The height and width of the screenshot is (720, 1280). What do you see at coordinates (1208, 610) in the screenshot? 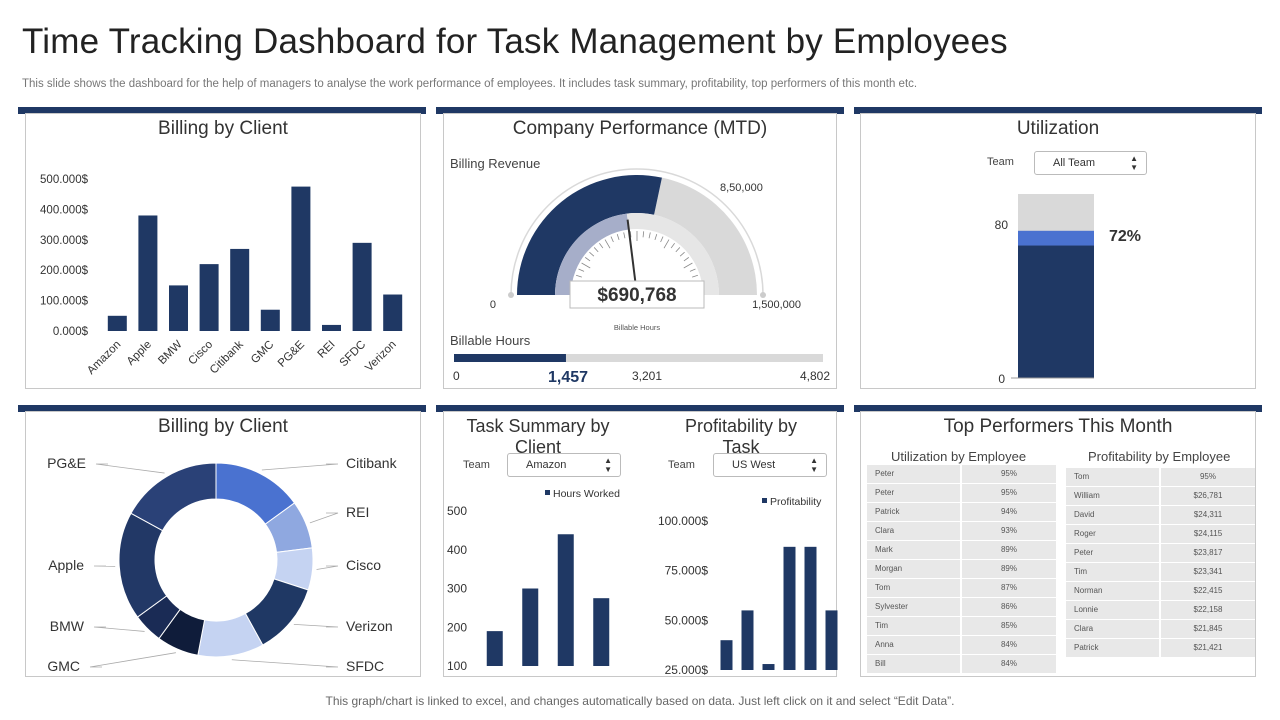
I see `employee-value: $22,158` at bounding box center [1208, 610].